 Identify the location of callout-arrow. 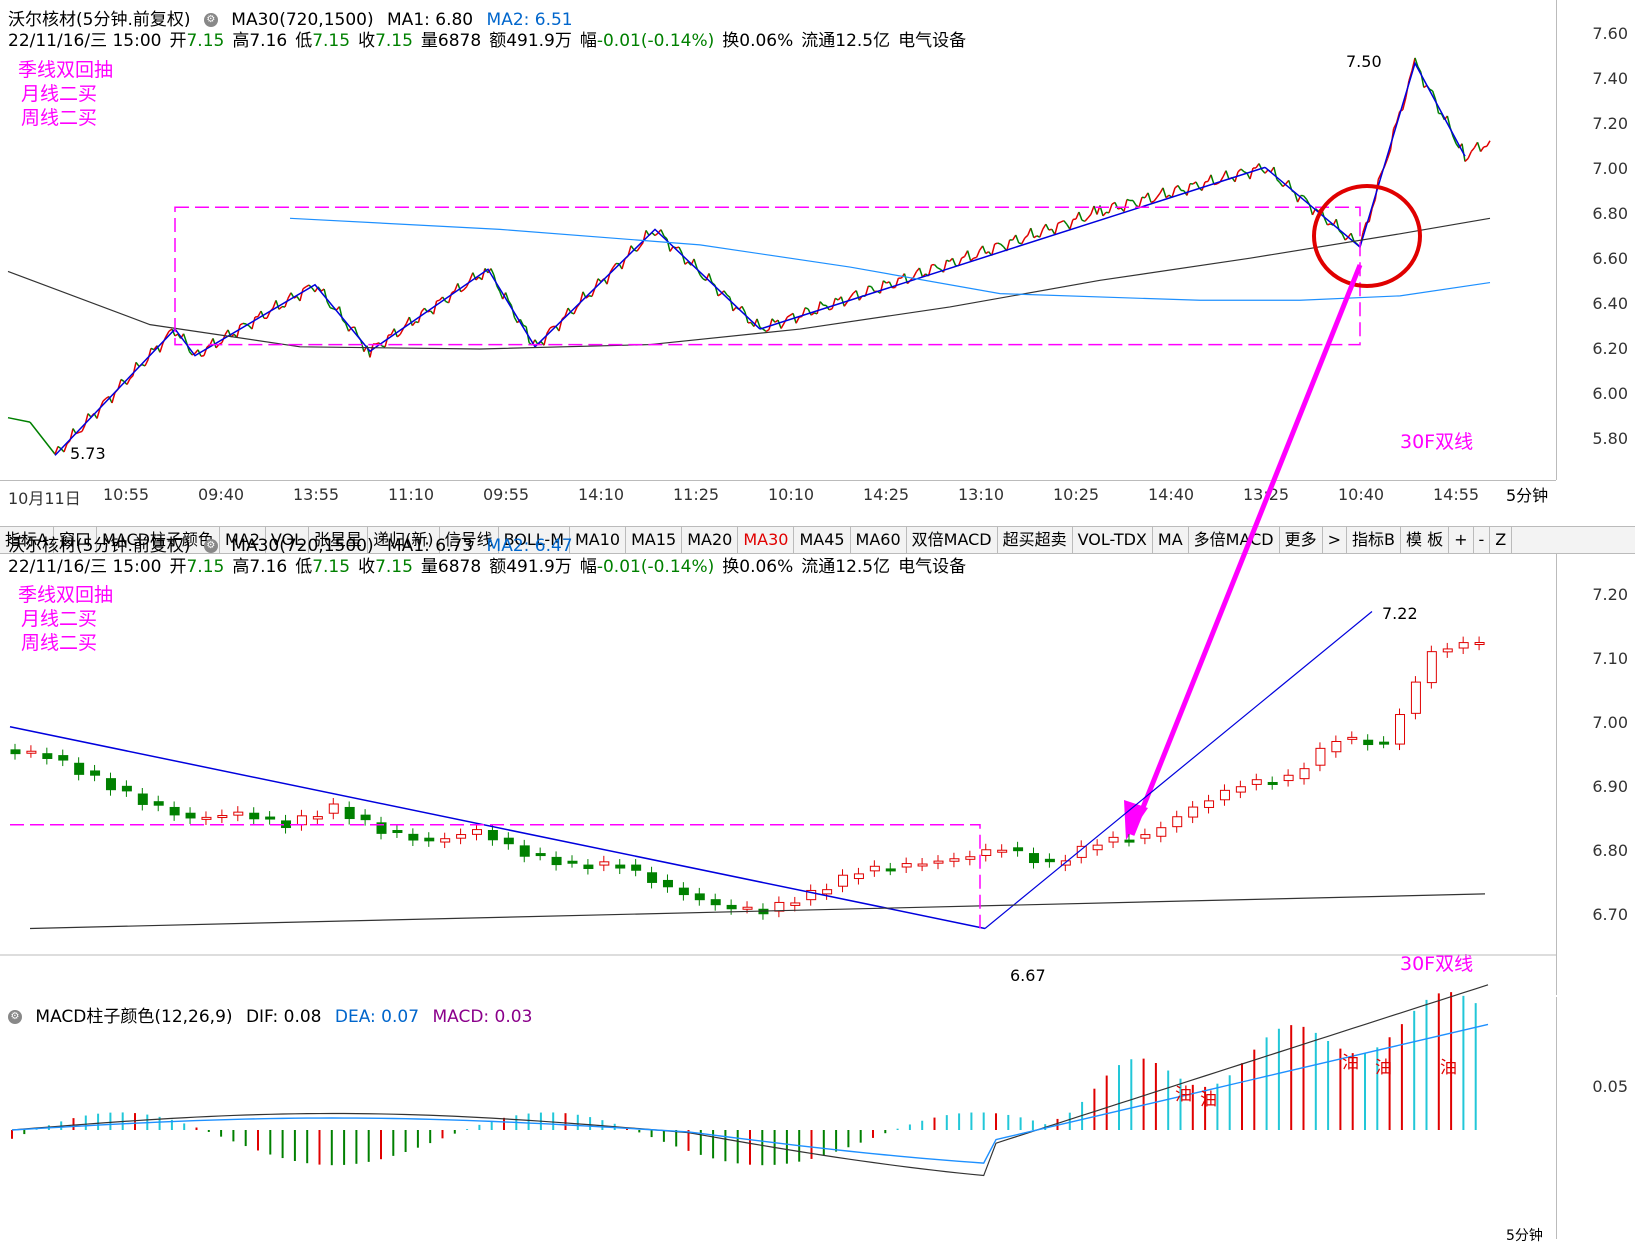
(1246, 550).